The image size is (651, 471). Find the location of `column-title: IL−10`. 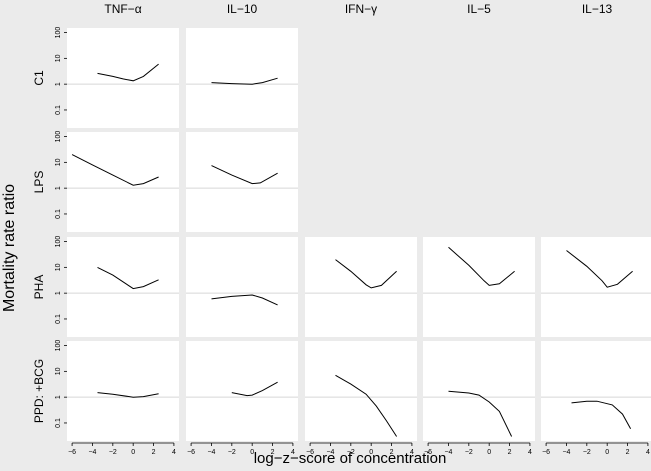

column-title: IL−10 is located at coordinates (242, 9).